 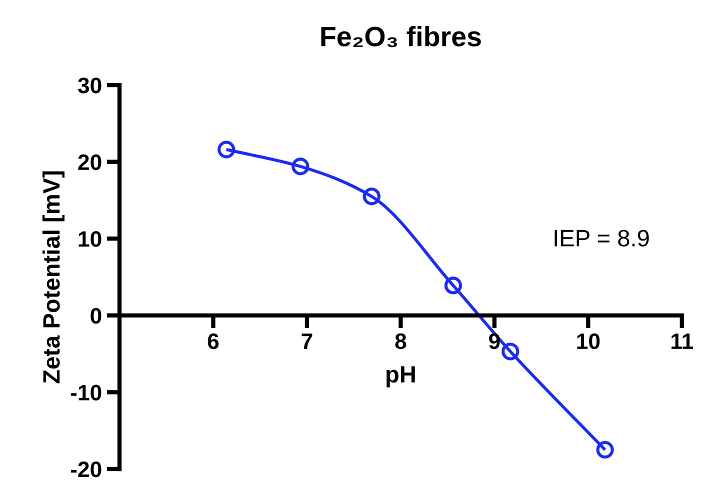 I want to click on x-tick-label: 10, so click(x=588, y=341).